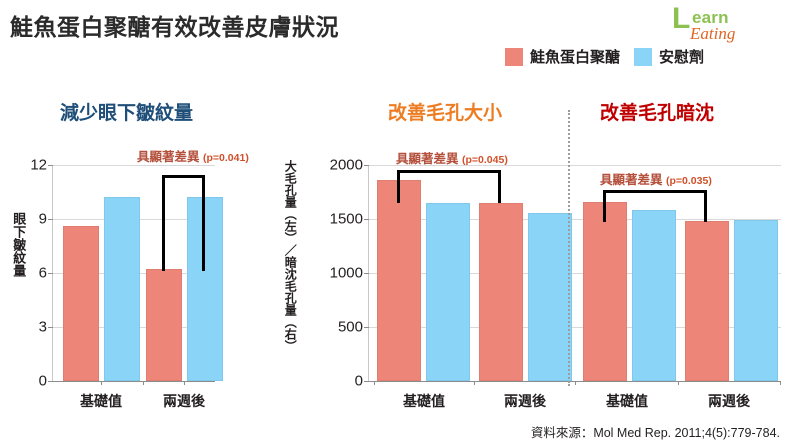 This screenshot has width=792, height=446. Describe the element at coordinates (655, 206) in the screenshot. I see `significance-bracket-poredark` at that location.